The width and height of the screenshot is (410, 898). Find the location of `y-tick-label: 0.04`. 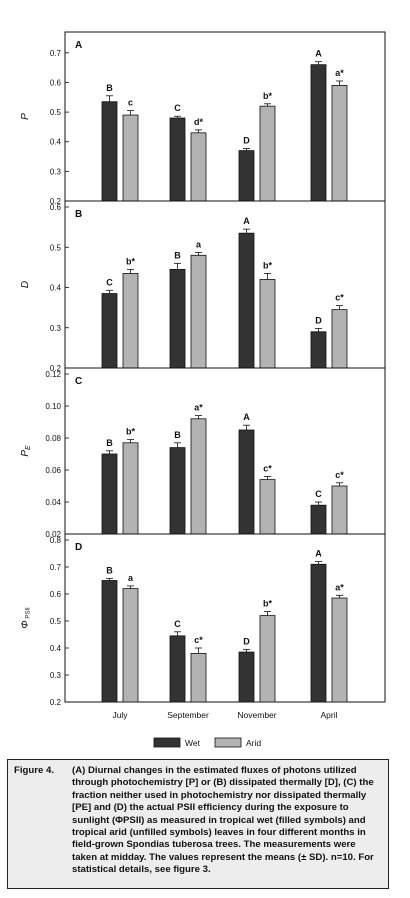

y-tick-label: 0.04 is located at coordinates (53, 502).